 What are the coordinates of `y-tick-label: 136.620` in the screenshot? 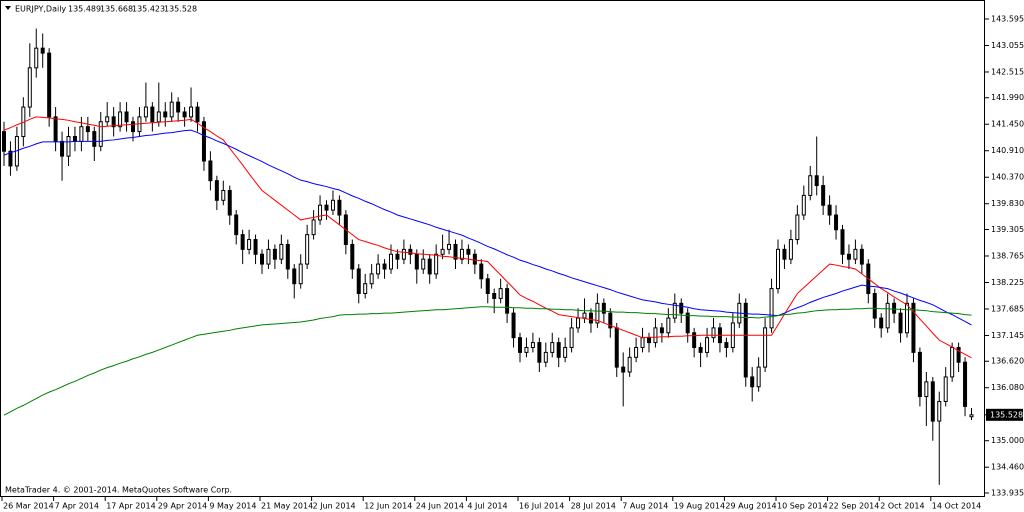 It's located at (1007, 361).